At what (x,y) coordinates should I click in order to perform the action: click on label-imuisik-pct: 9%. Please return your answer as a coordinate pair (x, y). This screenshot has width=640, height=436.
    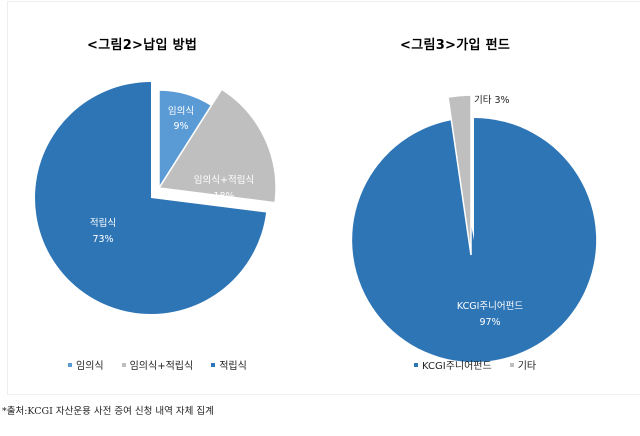
    Looking at the image, I should click on (180, 126).